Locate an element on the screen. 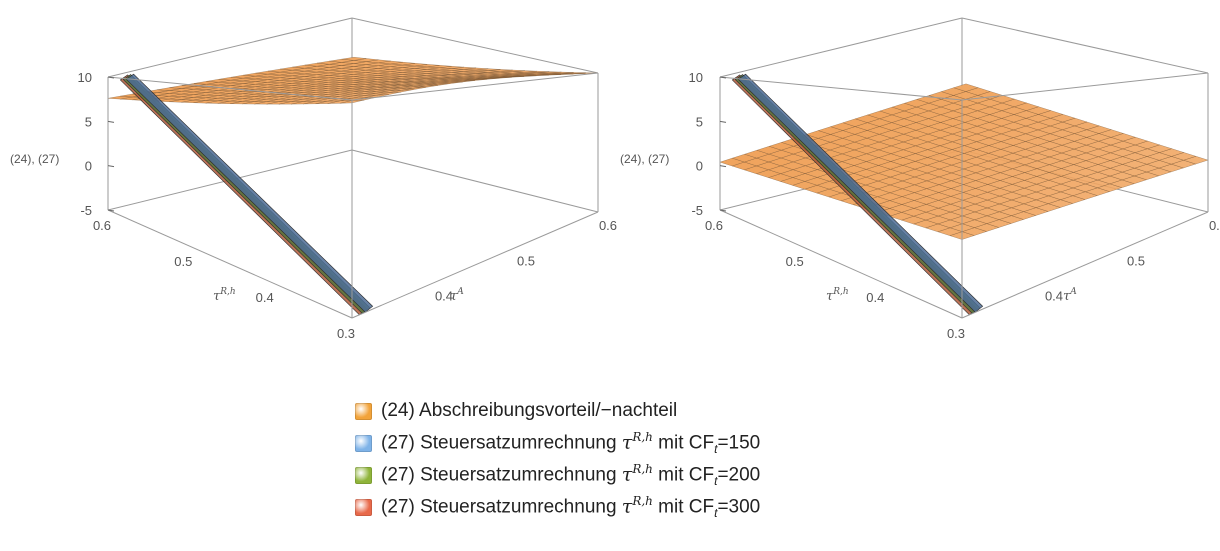  legend-swatch-green is located at coordinates (363, 475).